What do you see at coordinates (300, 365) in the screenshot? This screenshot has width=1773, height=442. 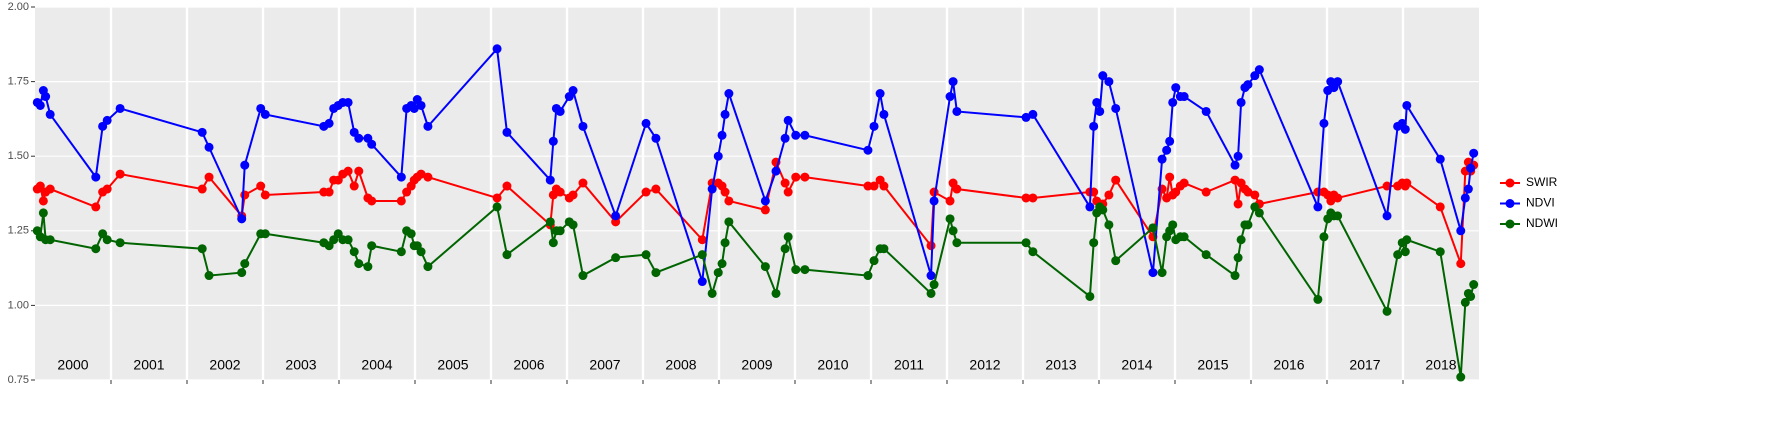 I see `year-label: 2003` at bounding box center [300, 365].